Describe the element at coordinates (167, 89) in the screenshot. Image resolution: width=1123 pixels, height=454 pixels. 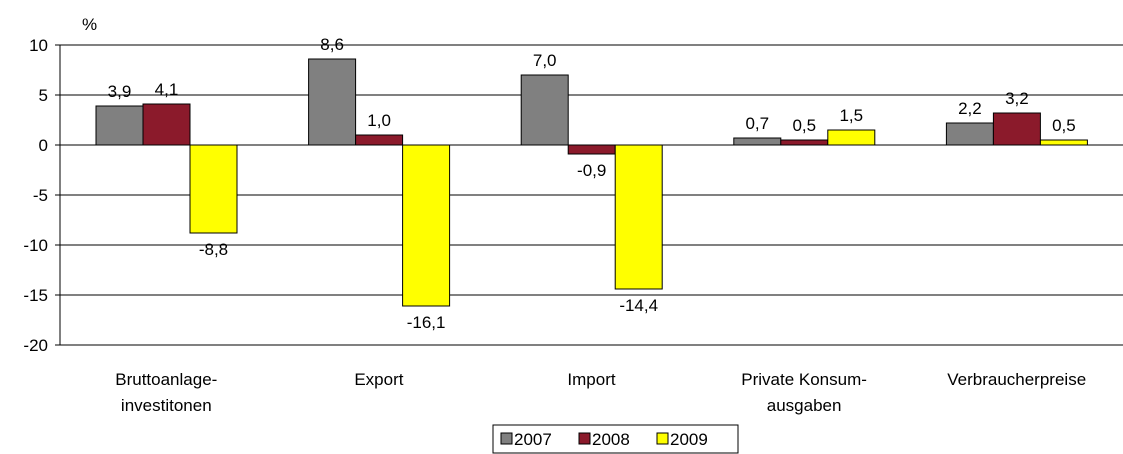
I see `data-label: 4,1` at that location.